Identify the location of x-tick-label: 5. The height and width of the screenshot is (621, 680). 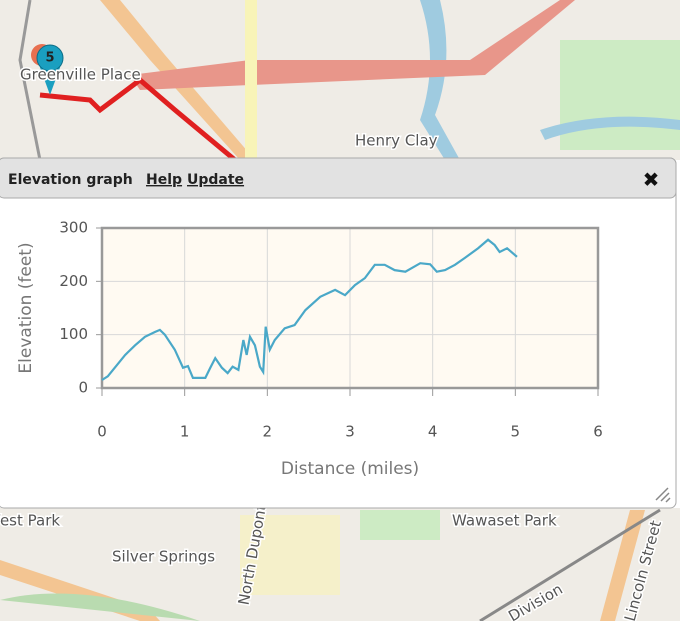
(516, 432).